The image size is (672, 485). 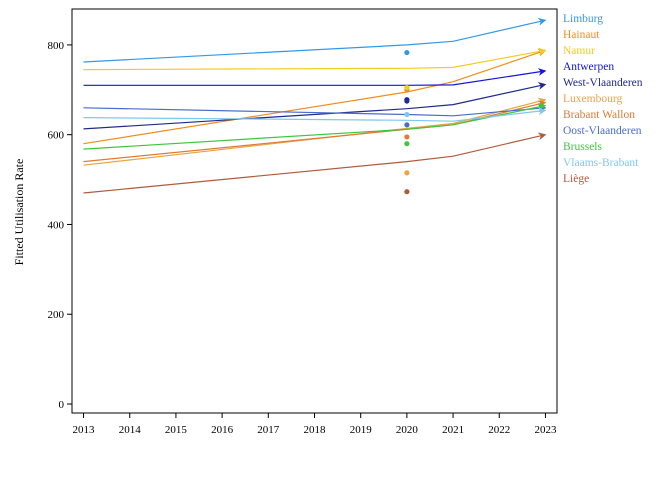 I want to click on x-tick-label: 2013, so click(x=84, y=430).